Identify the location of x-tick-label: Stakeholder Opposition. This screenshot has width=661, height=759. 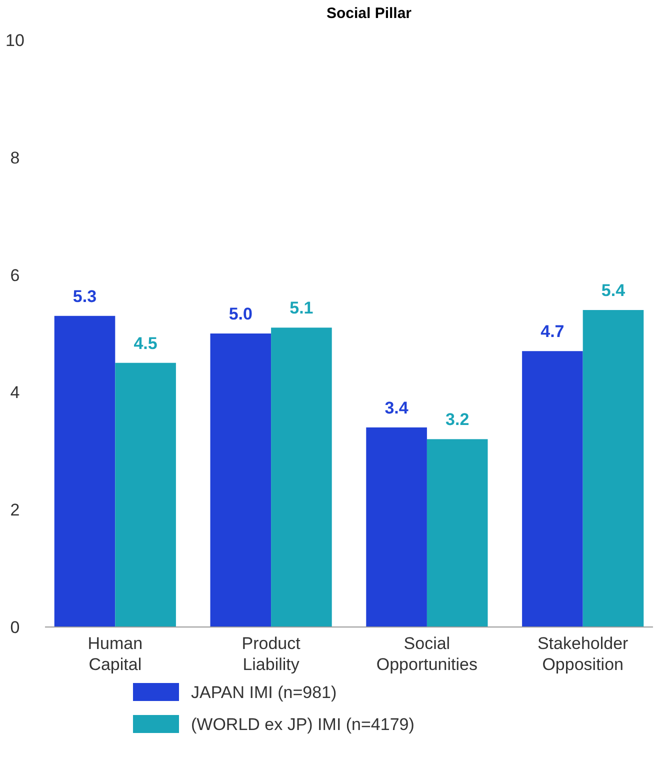
(583, 654).